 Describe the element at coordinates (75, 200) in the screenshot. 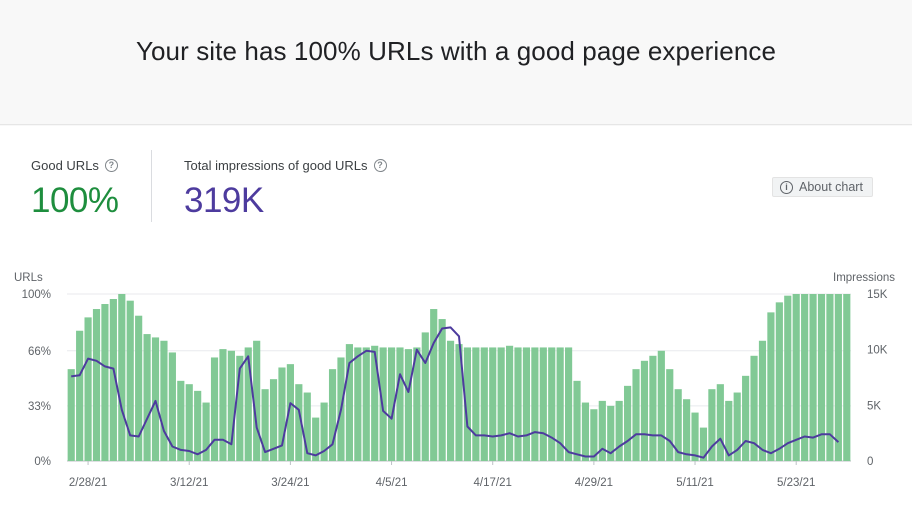

I see `metric-good-urls-value: 100%` at that location.